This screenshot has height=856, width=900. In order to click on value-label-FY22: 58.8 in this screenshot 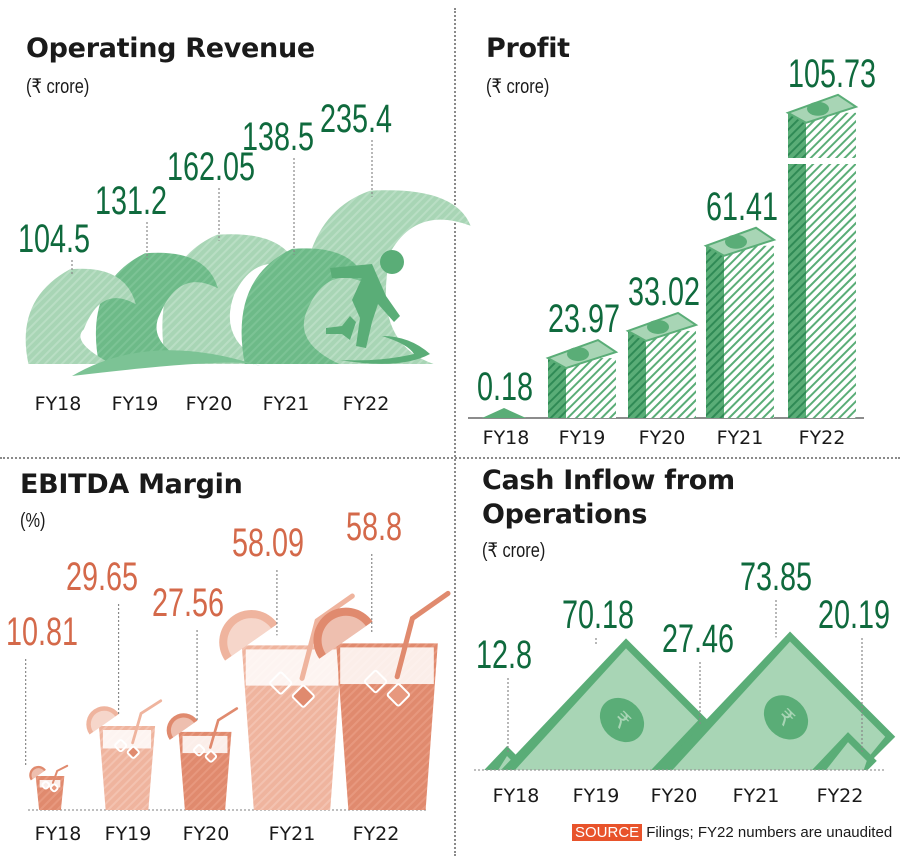, I will do `click(374, 526)`.